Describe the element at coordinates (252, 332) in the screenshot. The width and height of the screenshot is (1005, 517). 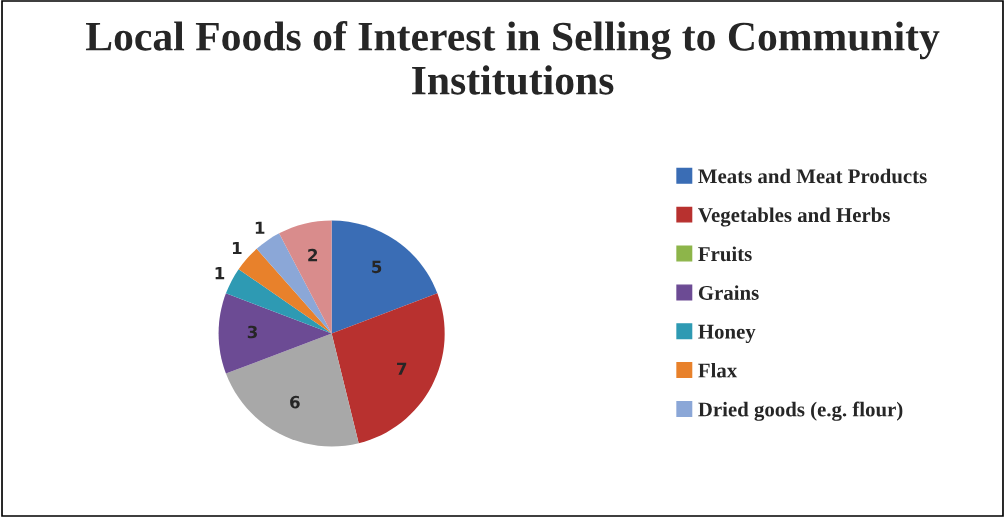
I see `data-label: 3` at that location.